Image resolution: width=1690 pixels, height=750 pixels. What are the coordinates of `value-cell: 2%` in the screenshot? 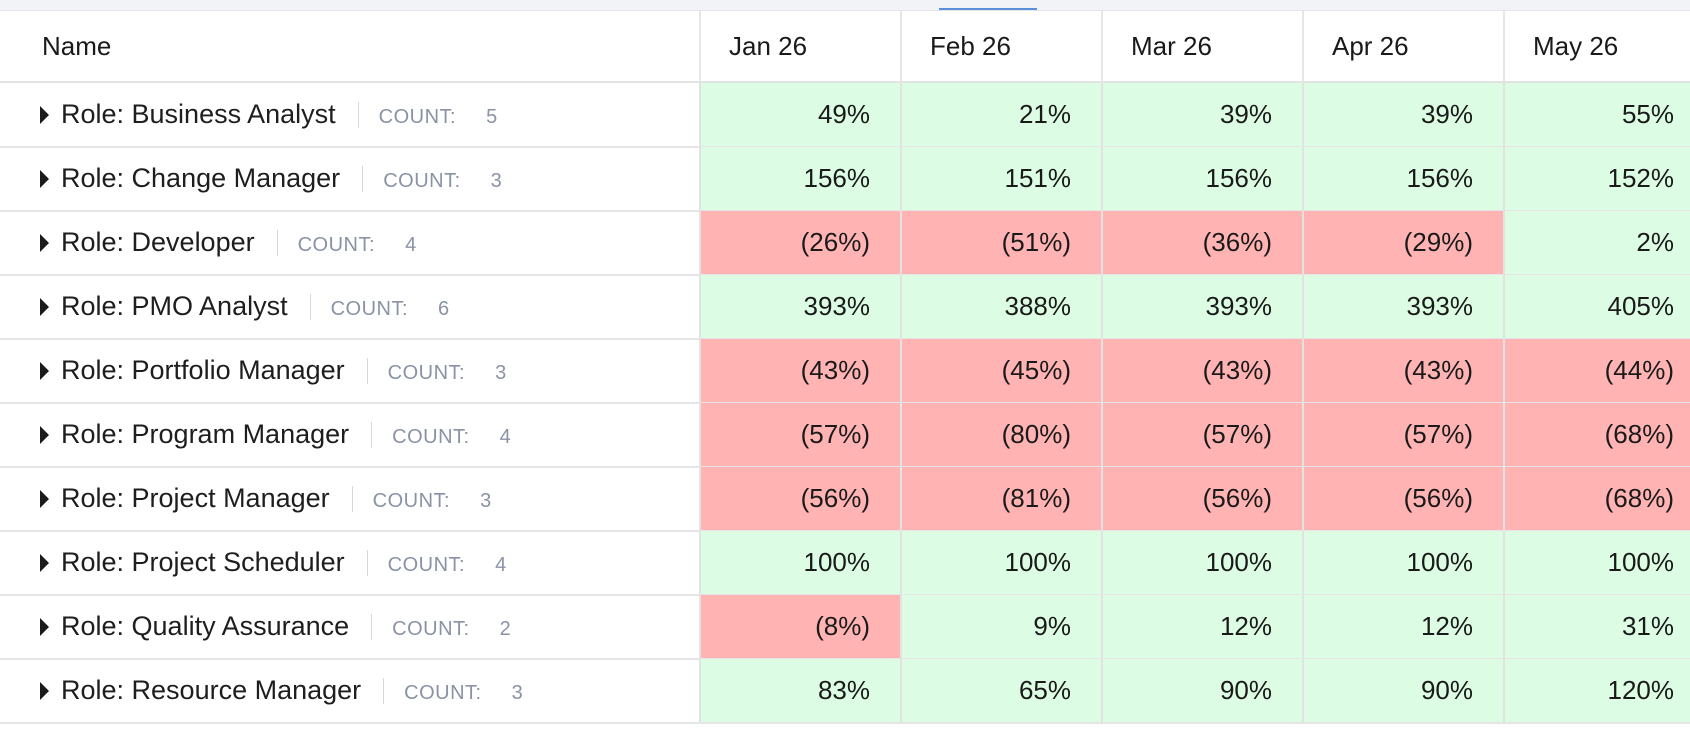 It's located at (1596, 242).